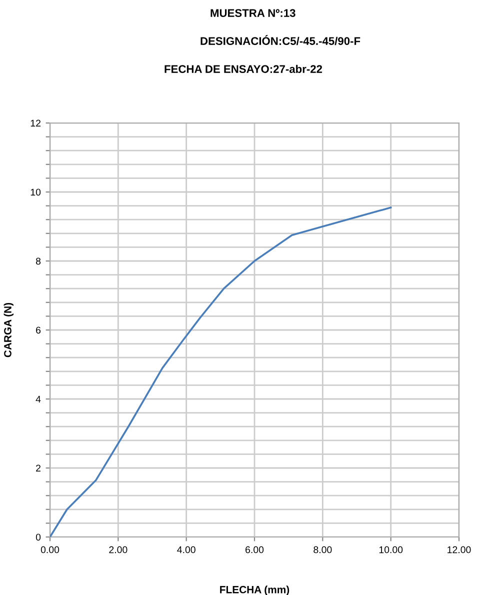  Describe the element at coordinates (280, 40) in the screenshot. I see `chart-subtitle: DESIGNACIÓN:C5/-45.-45/90-F` at that location.